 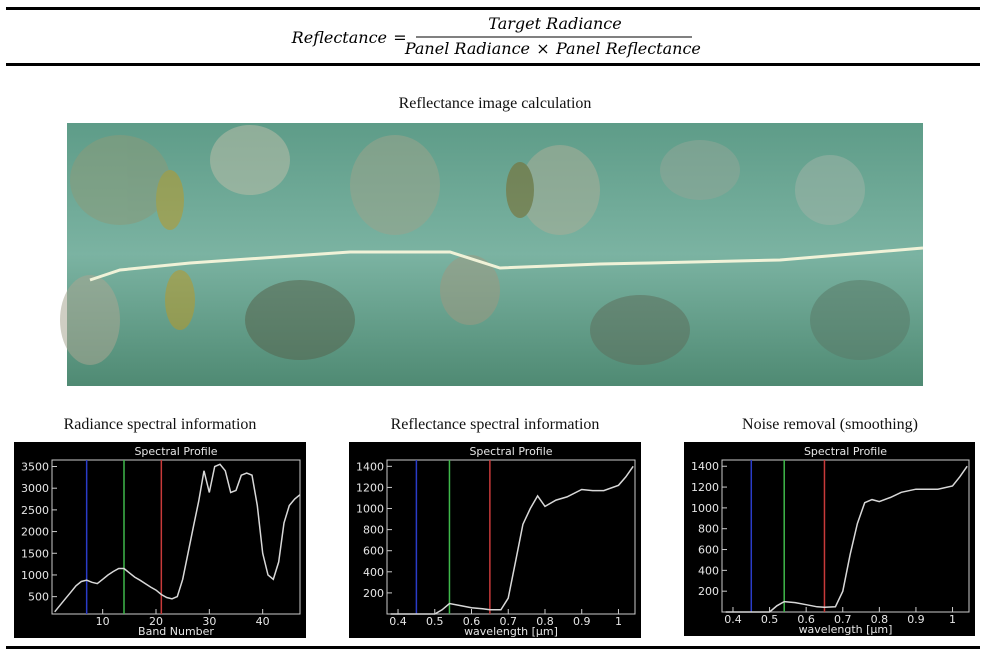 What do you see at coordinates (35, 488) in the screenshot?
I see `y-tick-label: 3000` at bounding box center [35, 488].